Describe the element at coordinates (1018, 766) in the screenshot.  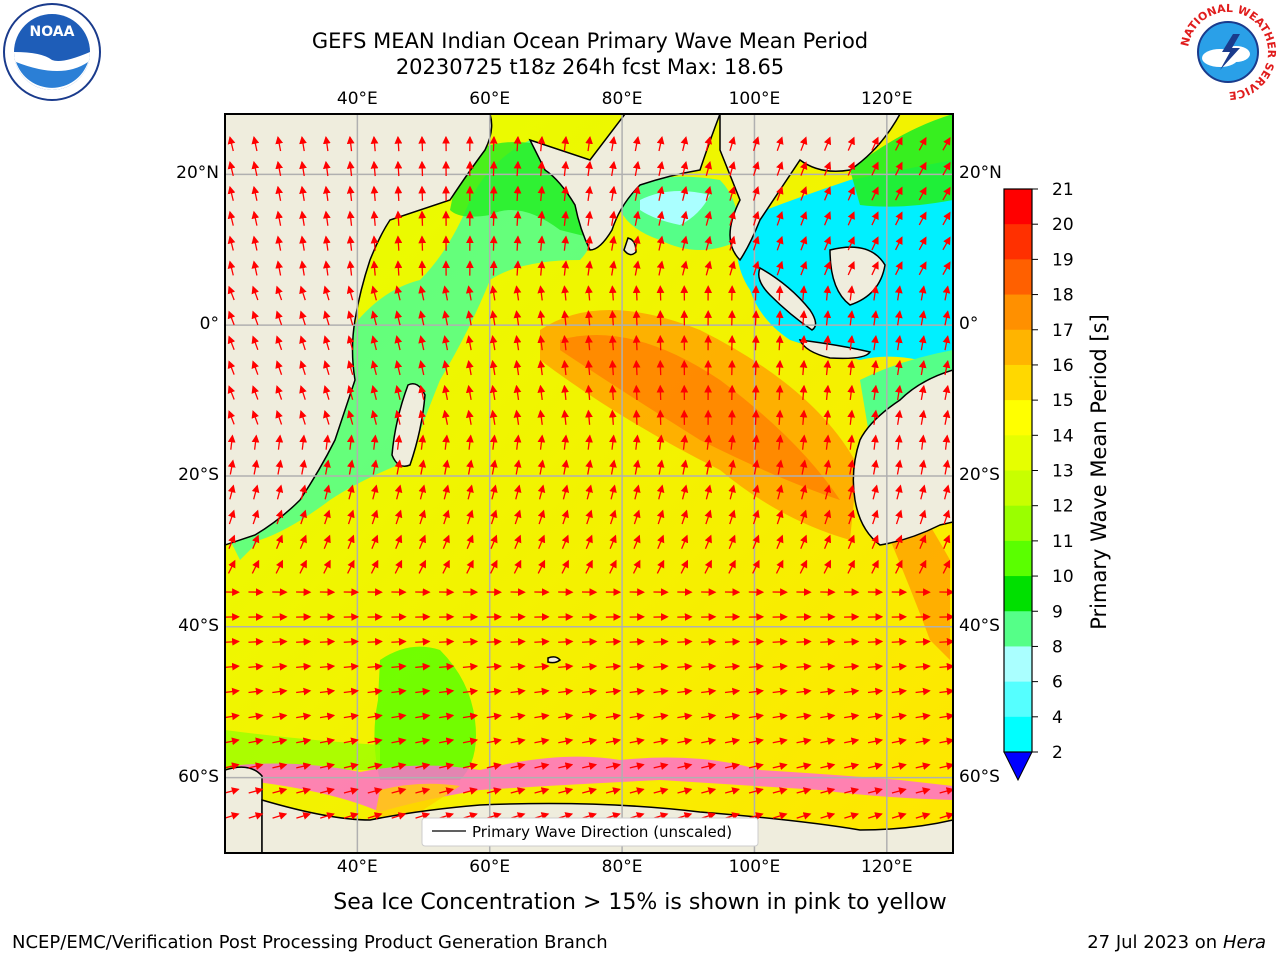
I see `colorbar-under-triangle` at that location.